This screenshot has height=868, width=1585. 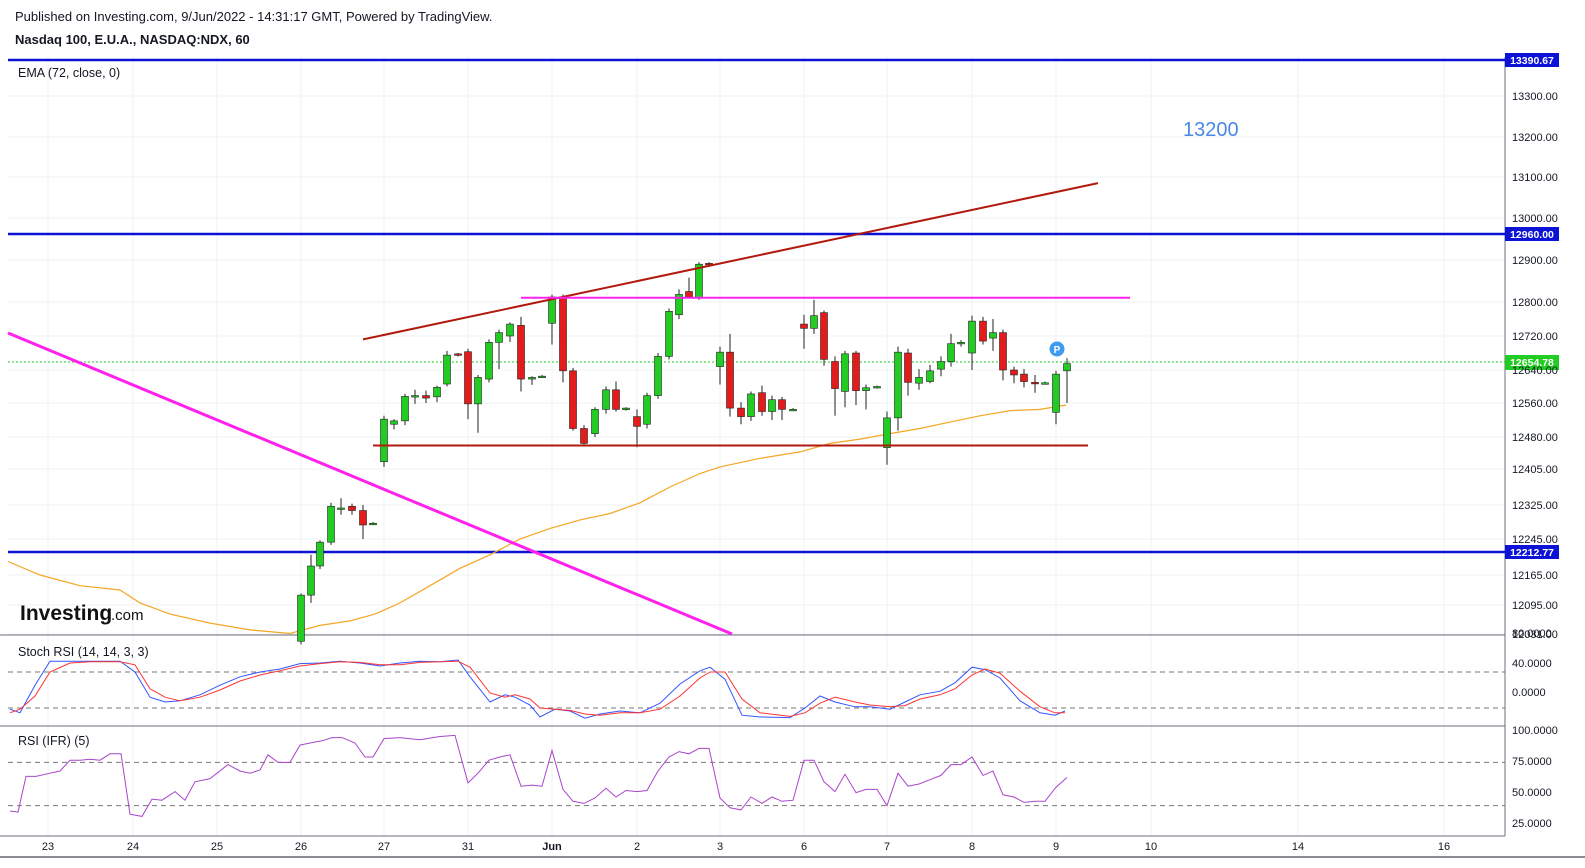 What do you see at coordinates (468, 847) in the screenshot?
I see `time-axis-tick: 31` at bounding box center [468, 847].